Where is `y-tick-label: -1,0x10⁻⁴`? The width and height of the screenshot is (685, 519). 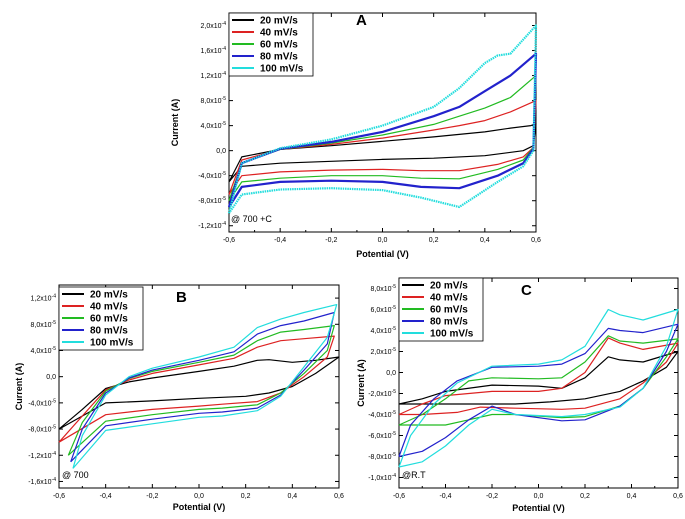
y-tick-label: -1,0x10⁻⁴ is located at coordinates (382, 477).